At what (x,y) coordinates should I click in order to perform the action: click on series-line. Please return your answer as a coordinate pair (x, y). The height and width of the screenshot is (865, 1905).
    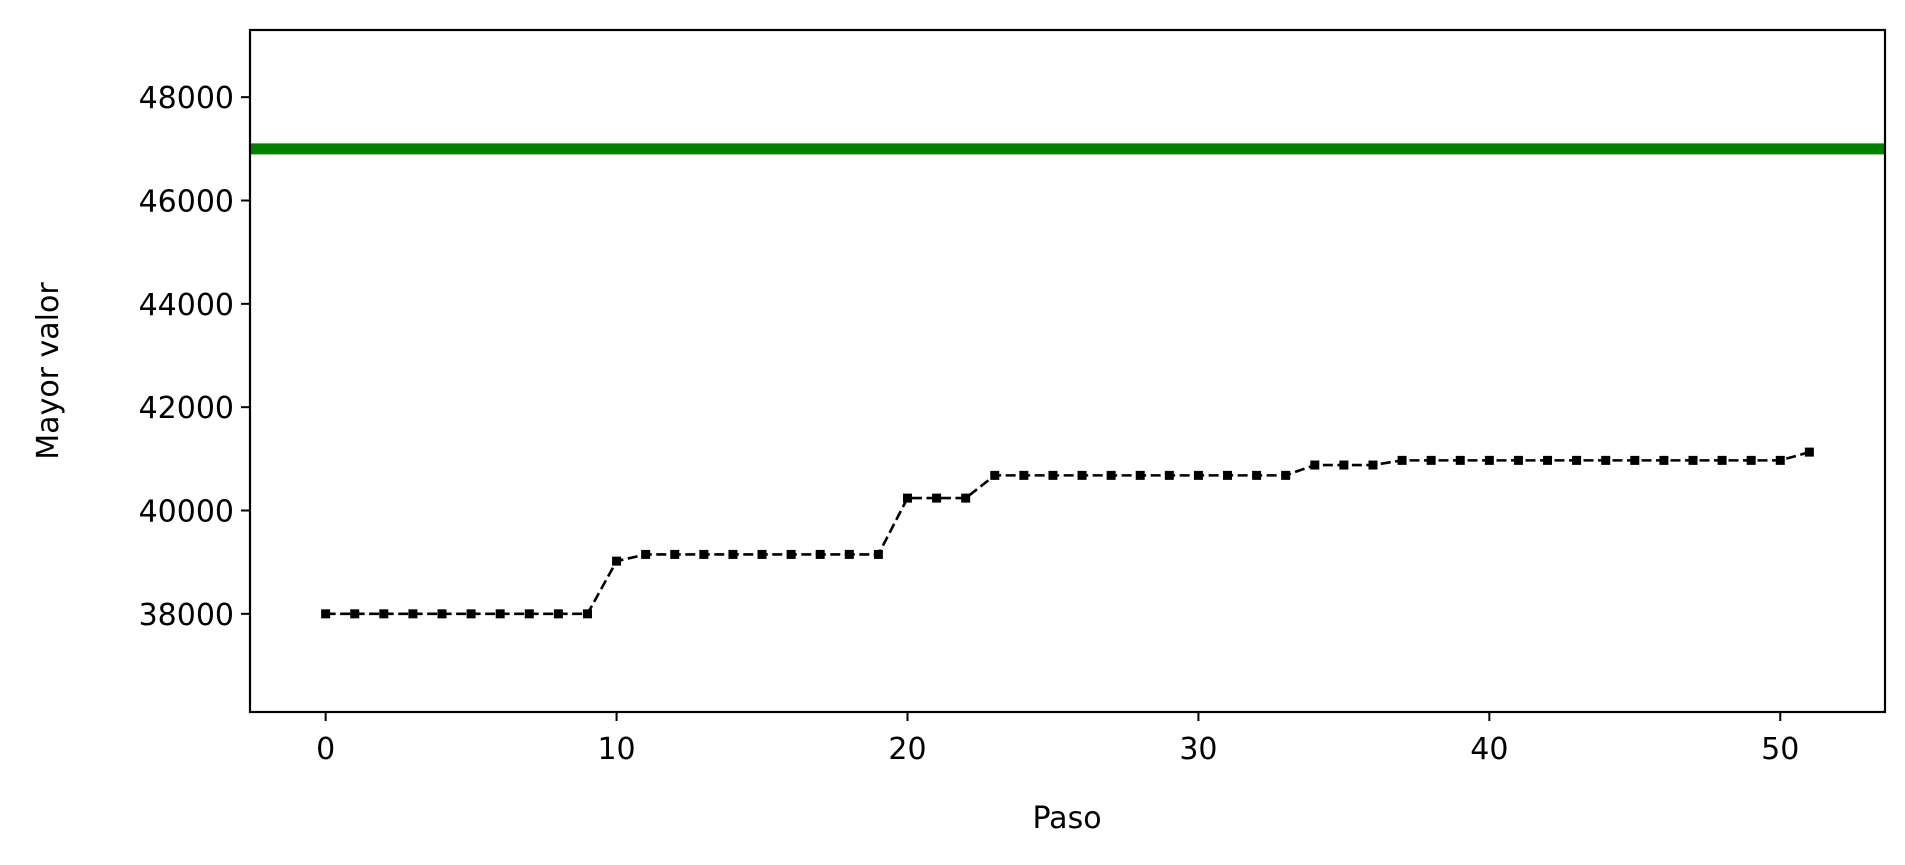
    Looking at the image, I should click on (1067, 533).